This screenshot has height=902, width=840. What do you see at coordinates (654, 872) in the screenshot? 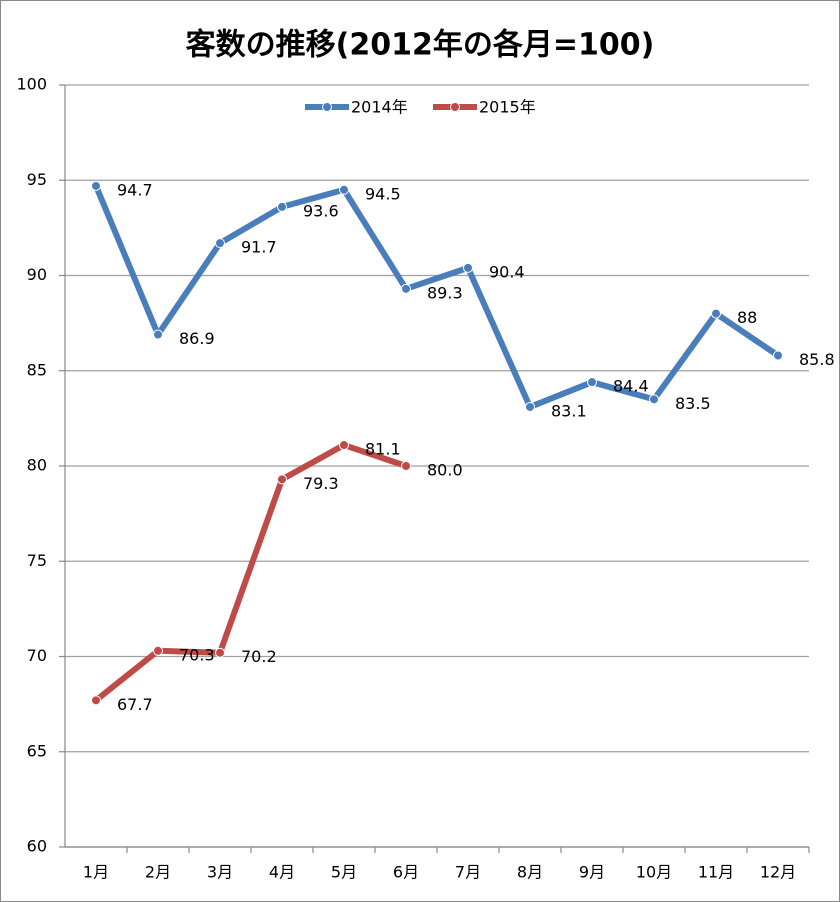
I see `x-tick-label: 10月` at bounding box center [654, 872].